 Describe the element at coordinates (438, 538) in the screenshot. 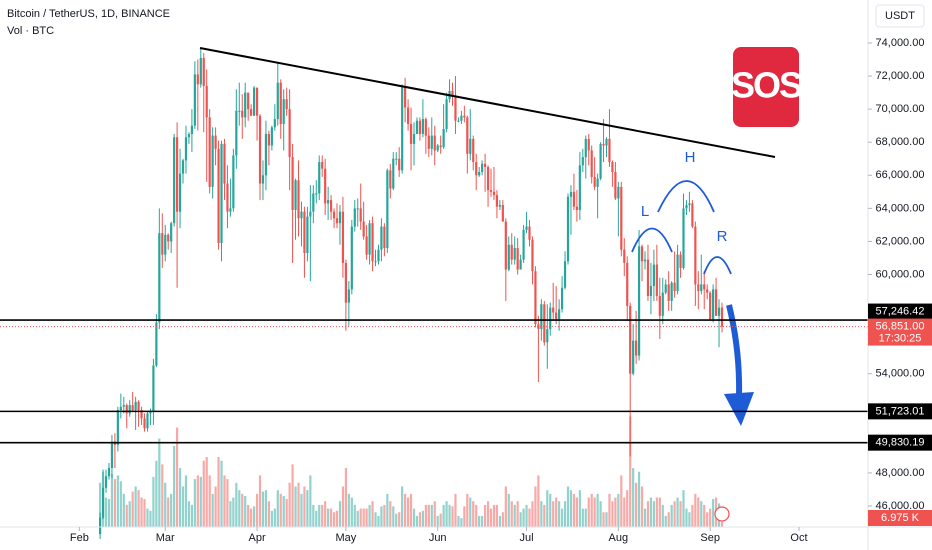

I see `x-tick-label: Jun` at that location.